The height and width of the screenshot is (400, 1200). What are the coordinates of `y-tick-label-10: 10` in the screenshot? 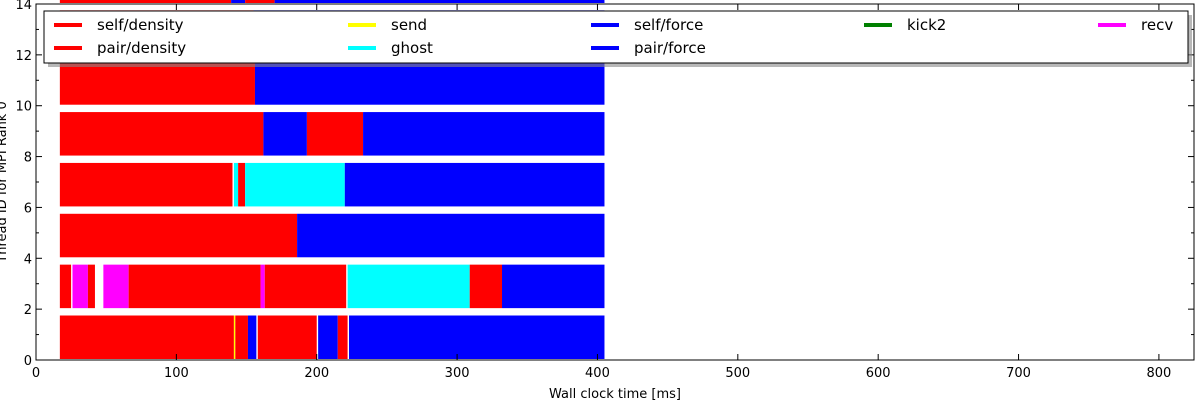 It's located at (23, 107).